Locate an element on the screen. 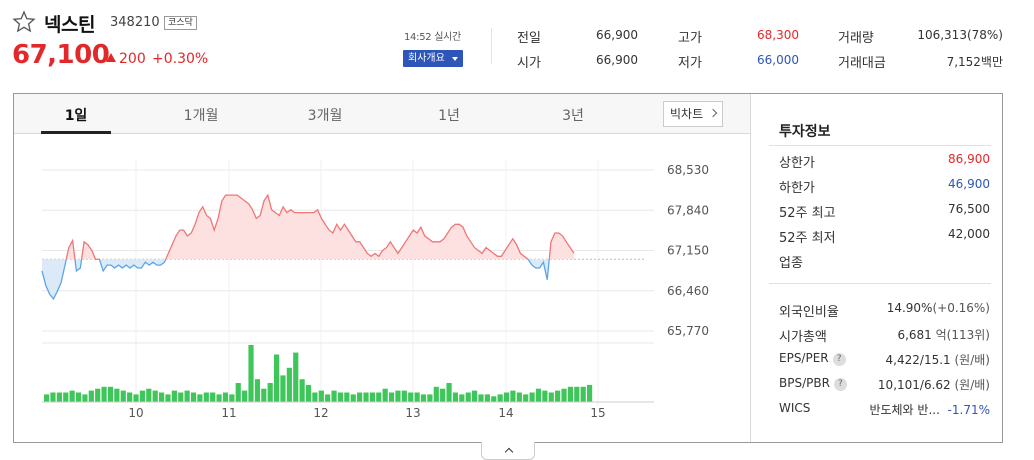 The width and height of the screenshot is (1034, 460). invest-info-title: 투자정보 is located at coordinates (805, 132).